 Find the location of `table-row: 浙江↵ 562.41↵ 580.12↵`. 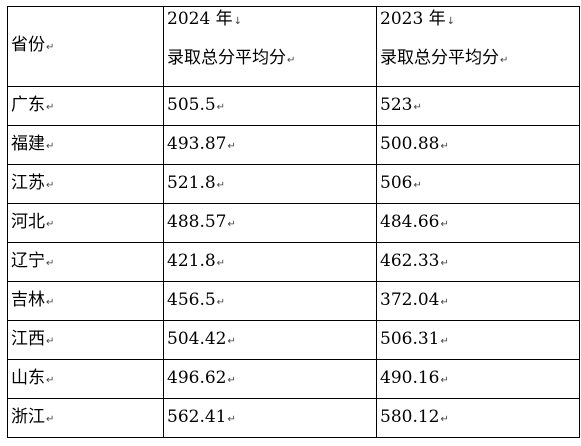

table-row: 浙江↵ 562.41↵ 580.12↵ is located at coordinates (293, 418).